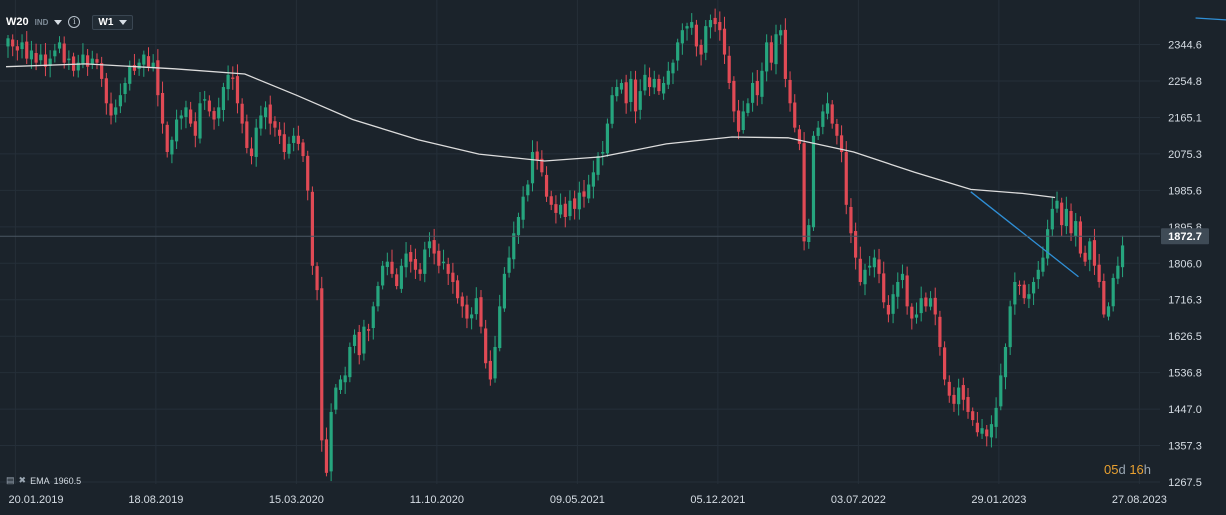  I want to click on remove-indicator-icon: ✖, so click(22, 480).